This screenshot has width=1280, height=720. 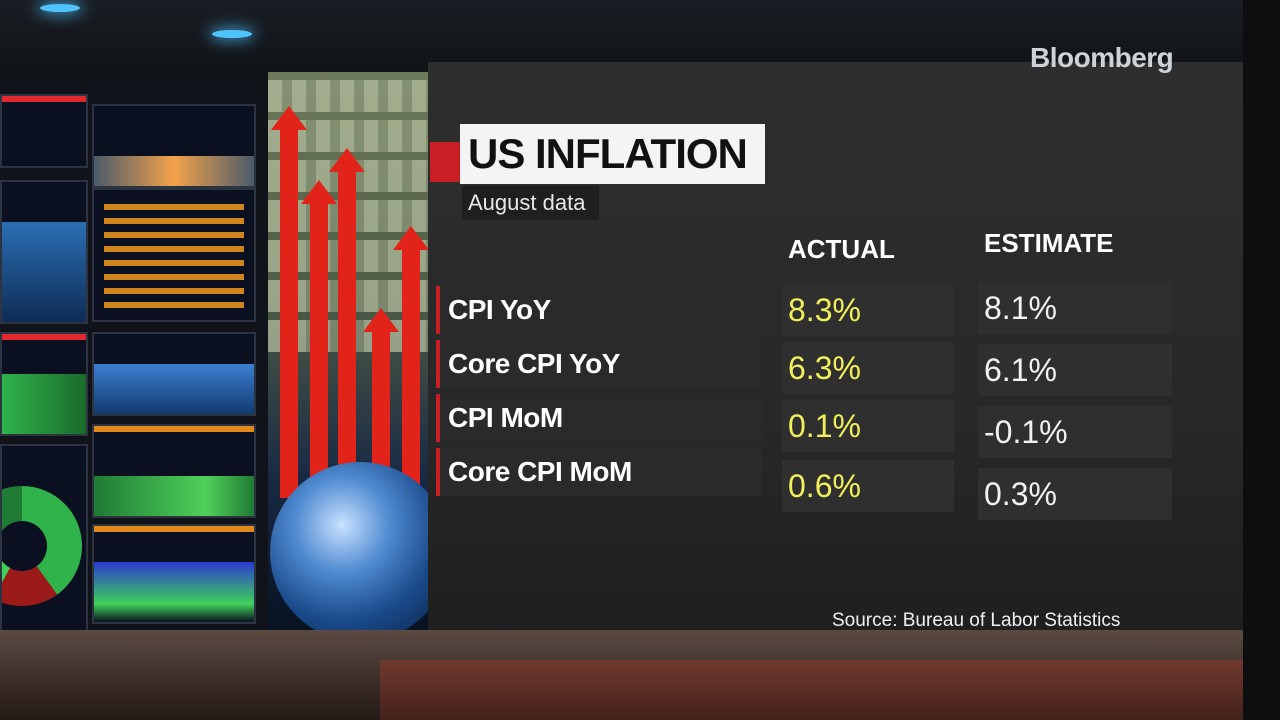 I want to click on column-header-estimate: ESTIMATE, so click(x=1049, y=243).